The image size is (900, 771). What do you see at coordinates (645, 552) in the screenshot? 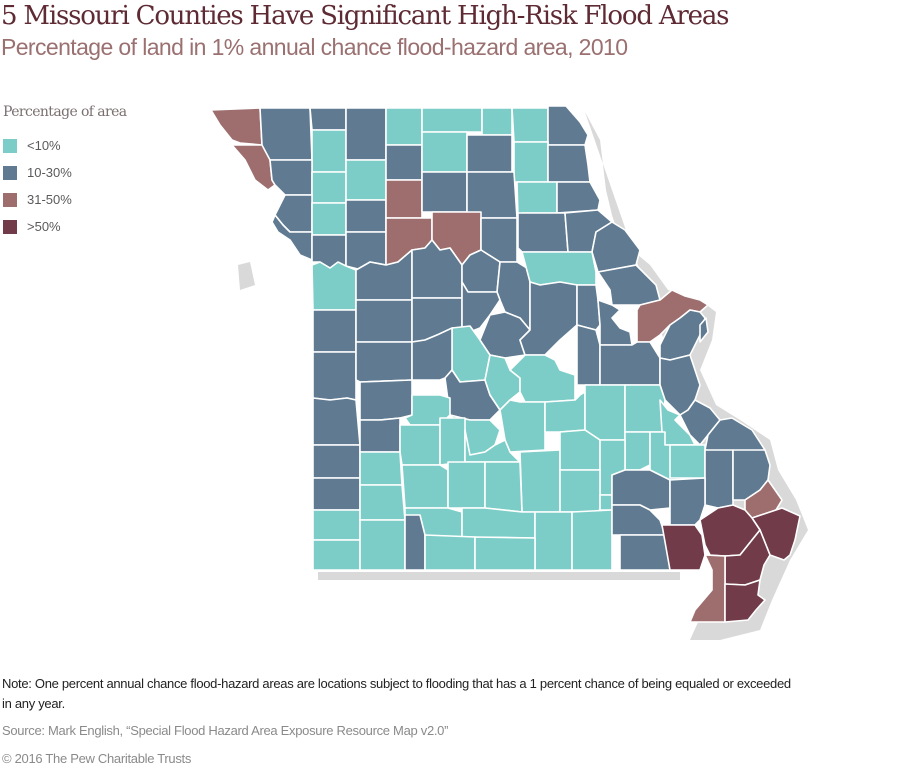
I see `county-butler` at bounding box center [645, 552].